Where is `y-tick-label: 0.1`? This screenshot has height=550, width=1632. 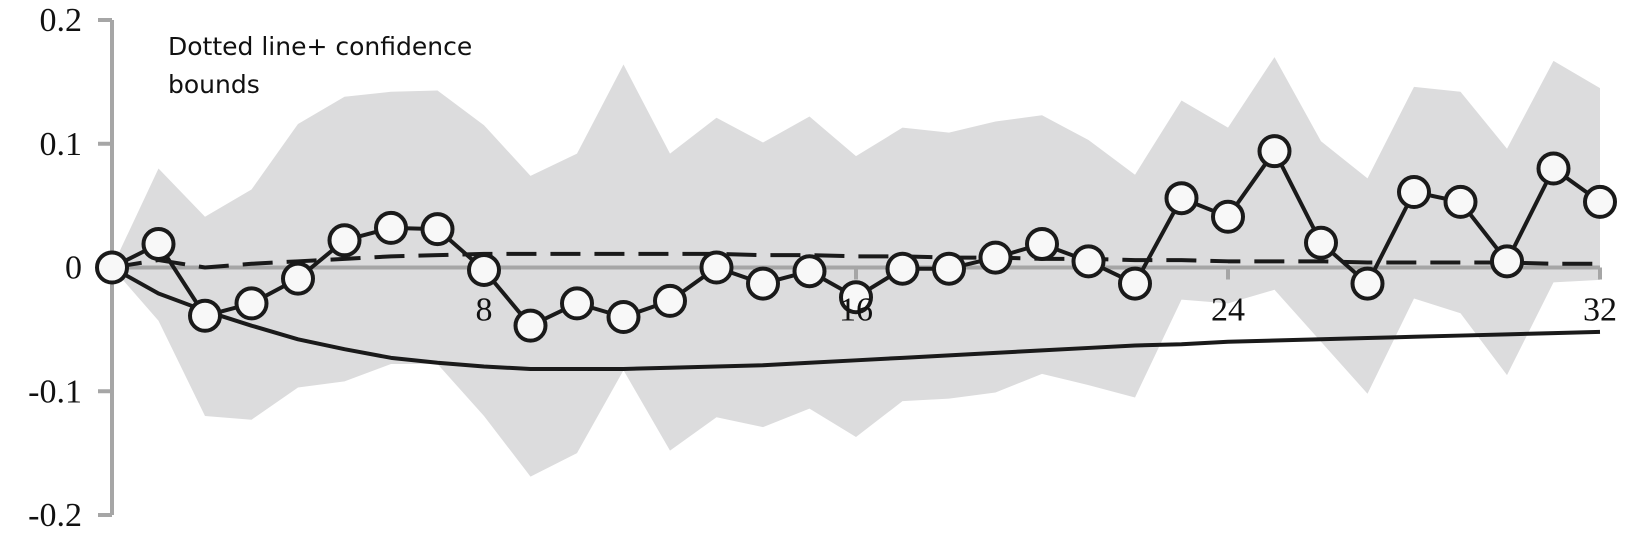
y-tick-label: 0.1 is located at coordinates (61, 144).